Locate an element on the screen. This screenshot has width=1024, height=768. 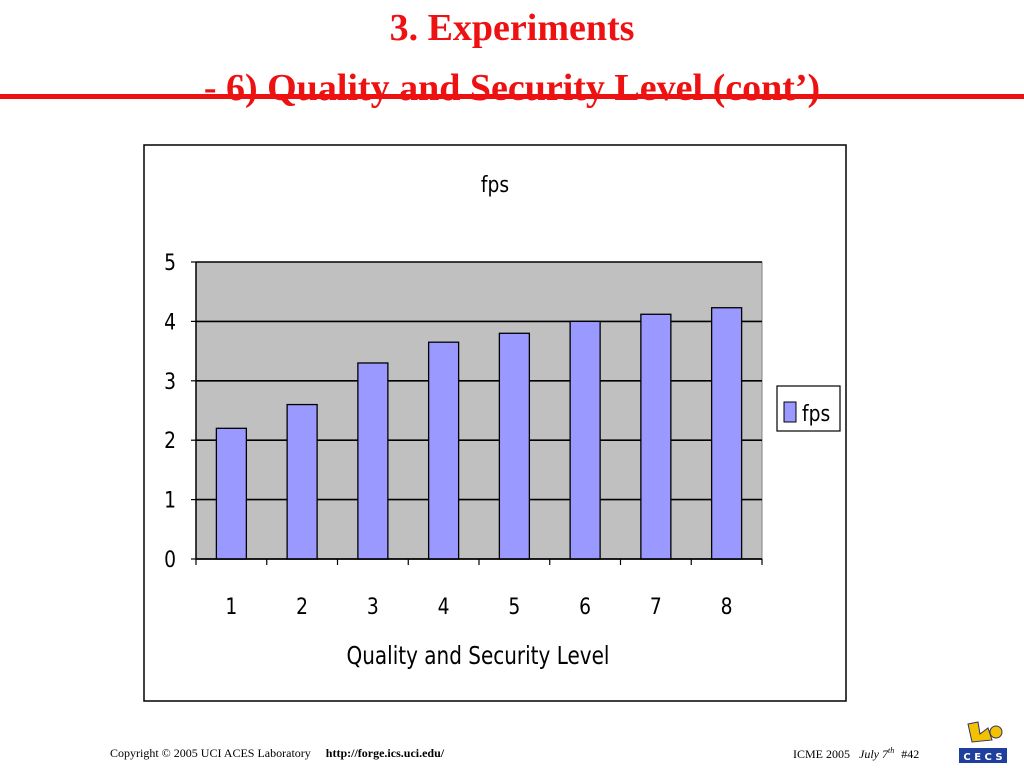
logo-plate is located at coordinates (983, 755).